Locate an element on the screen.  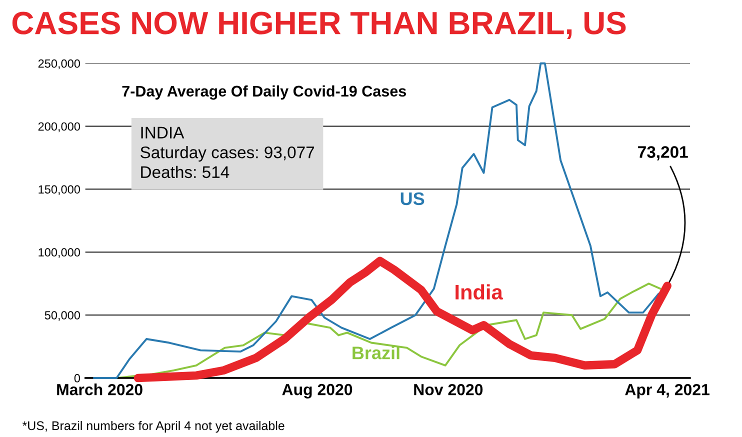
annotation: 73,201 is located at coordinates (663, 153).